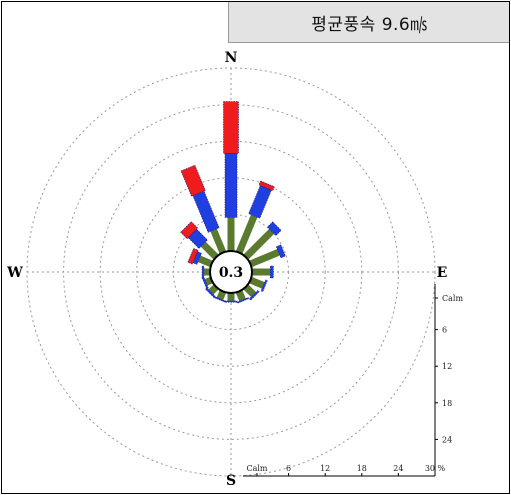 The image size is (511, 495). I want to click on y-axis-tick-label: 24, so click(447, 439).